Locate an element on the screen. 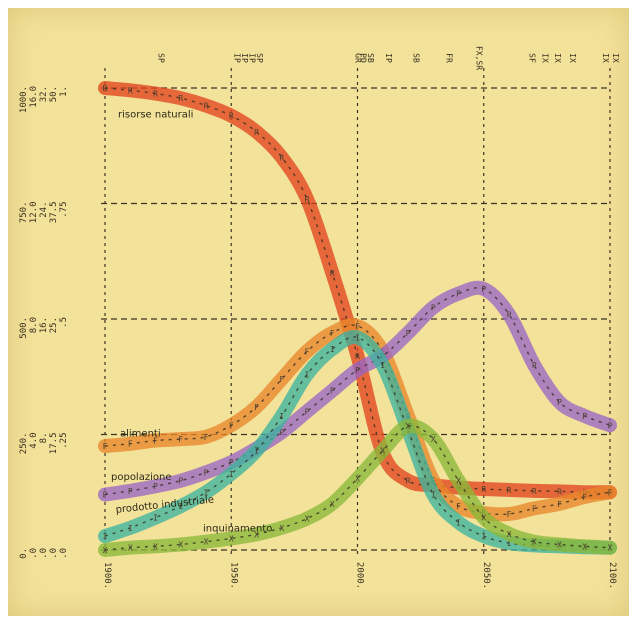 Image resolution: width=637 pixels, height=624 pixels. x-tick-label: 1900. is located at coordinates (107, 575).